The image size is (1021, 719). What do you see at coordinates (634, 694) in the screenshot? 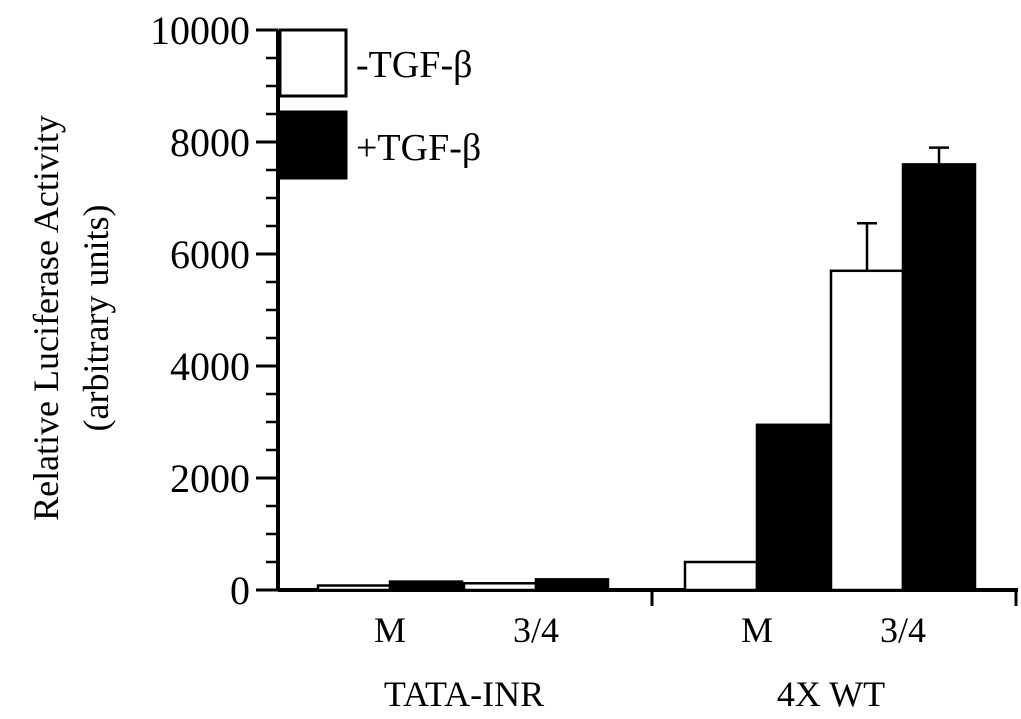
I see `x-group-labels: TATA-INR 4X WT` at bounding box center [634, 694].